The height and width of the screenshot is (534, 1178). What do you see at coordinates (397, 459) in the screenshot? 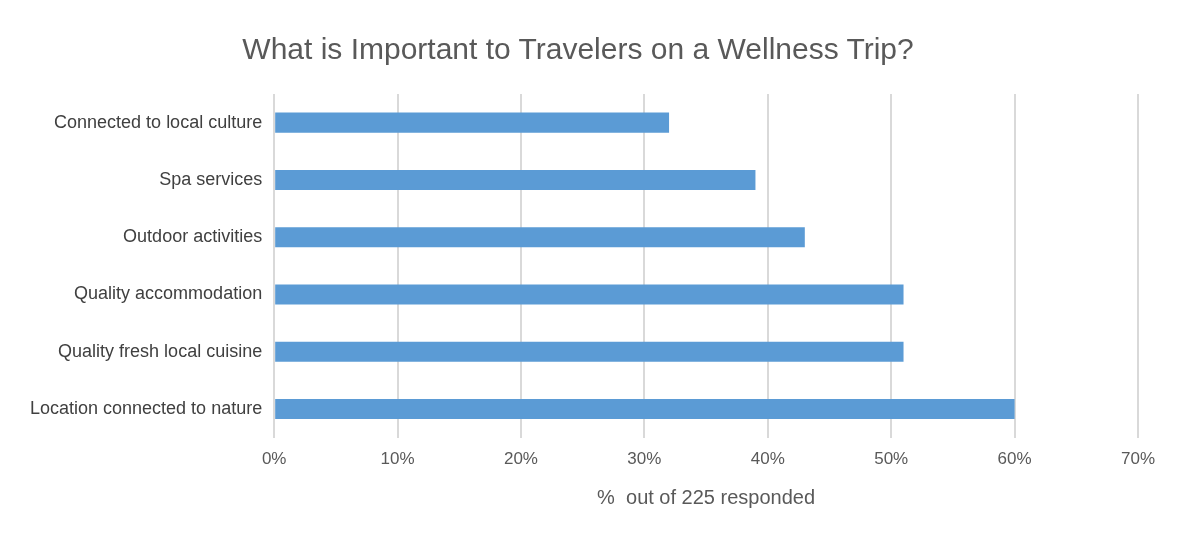
I see `x-tick-label: 10%` at bounding box center [397, 459].